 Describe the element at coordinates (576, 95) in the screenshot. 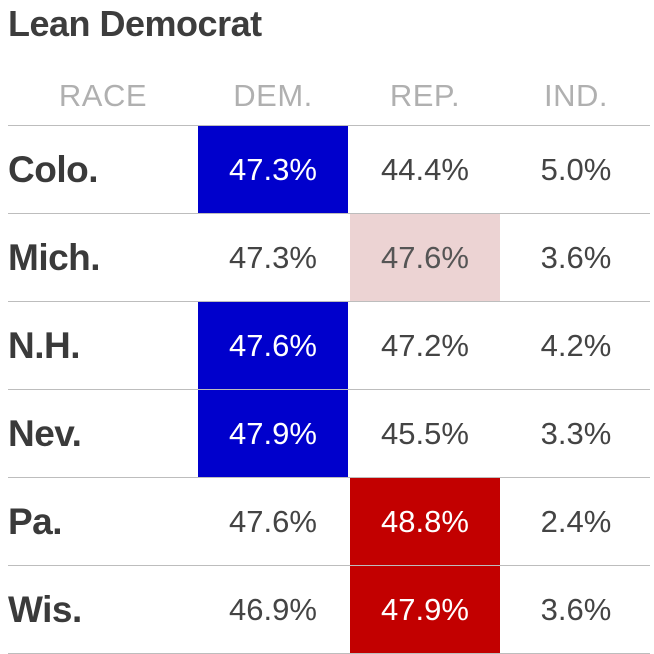

I see `column-header-ind: IND.` at that location.